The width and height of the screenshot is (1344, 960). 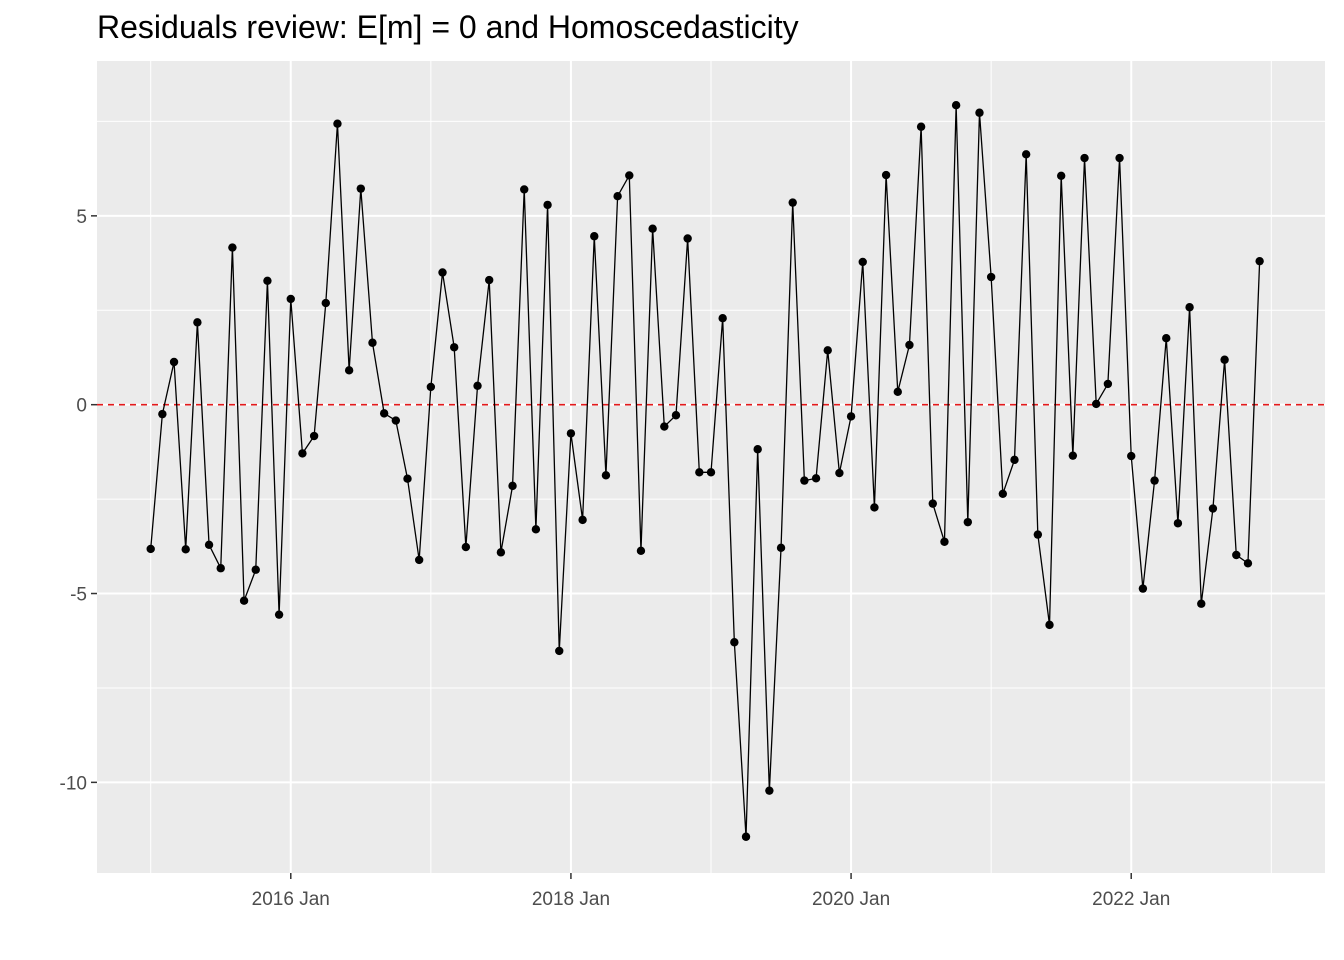 What do you see at coordinates (73, 783) in the screenshot?
I see `y-tick-label: -10` at bounding box center [73, 783].